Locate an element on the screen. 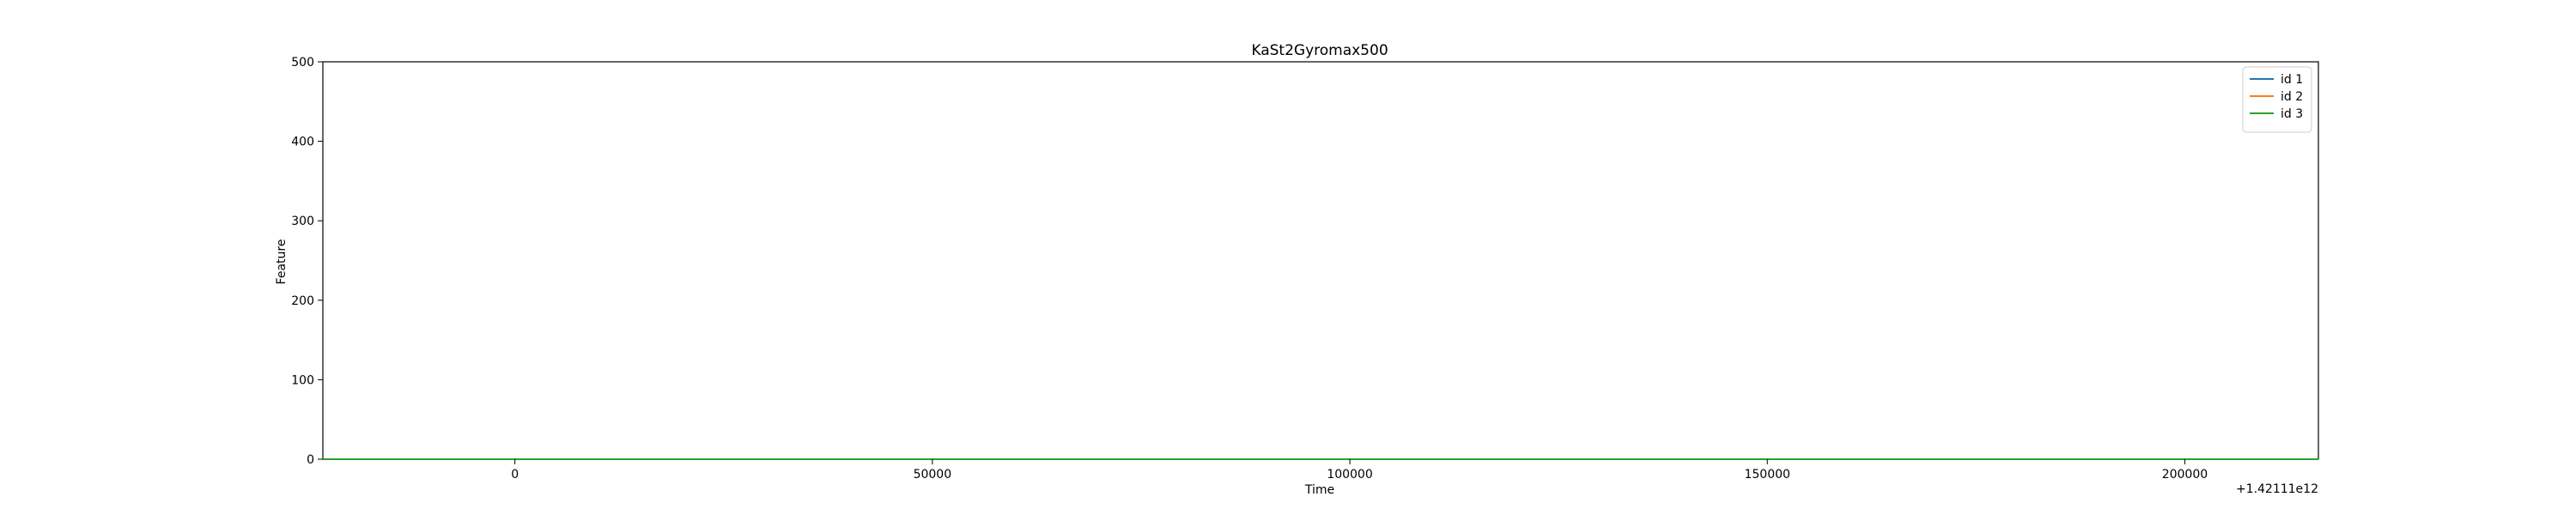 Image resolution: width=2576 pixels, height=515 pixels. x-axis-offset-label: +1.42111e12 is located at coordinates (2277, 489).